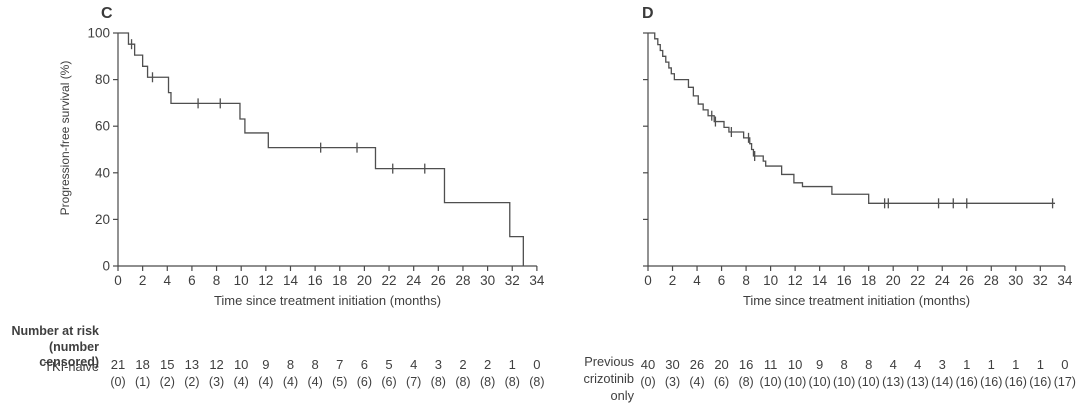 This screenshot has width=1080, height=406. I want to click on group-label-tki-naive: TKI-naive, so click(71, 366).